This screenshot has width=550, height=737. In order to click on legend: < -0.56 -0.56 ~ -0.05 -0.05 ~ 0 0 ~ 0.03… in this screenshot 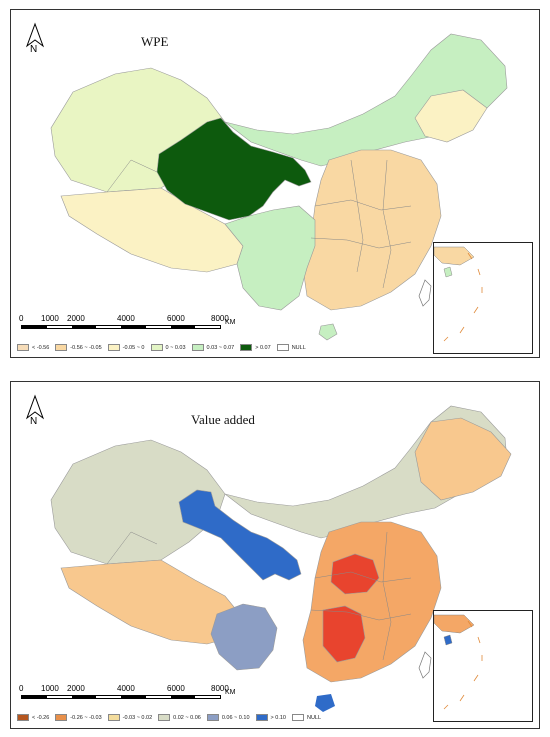, I will do `click(161, 347)`.